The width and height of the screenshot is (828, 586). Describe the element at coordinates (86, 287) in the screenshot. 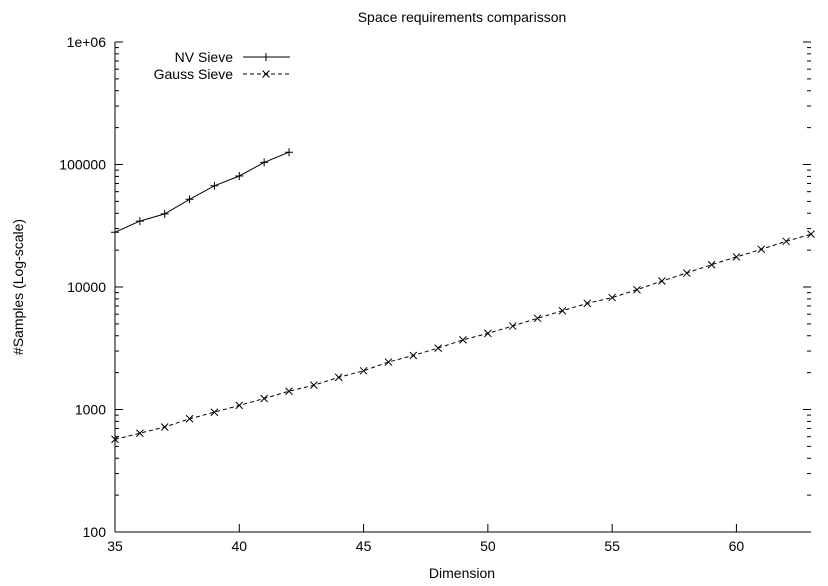

I see `y-tick-label: 10000` at that location.